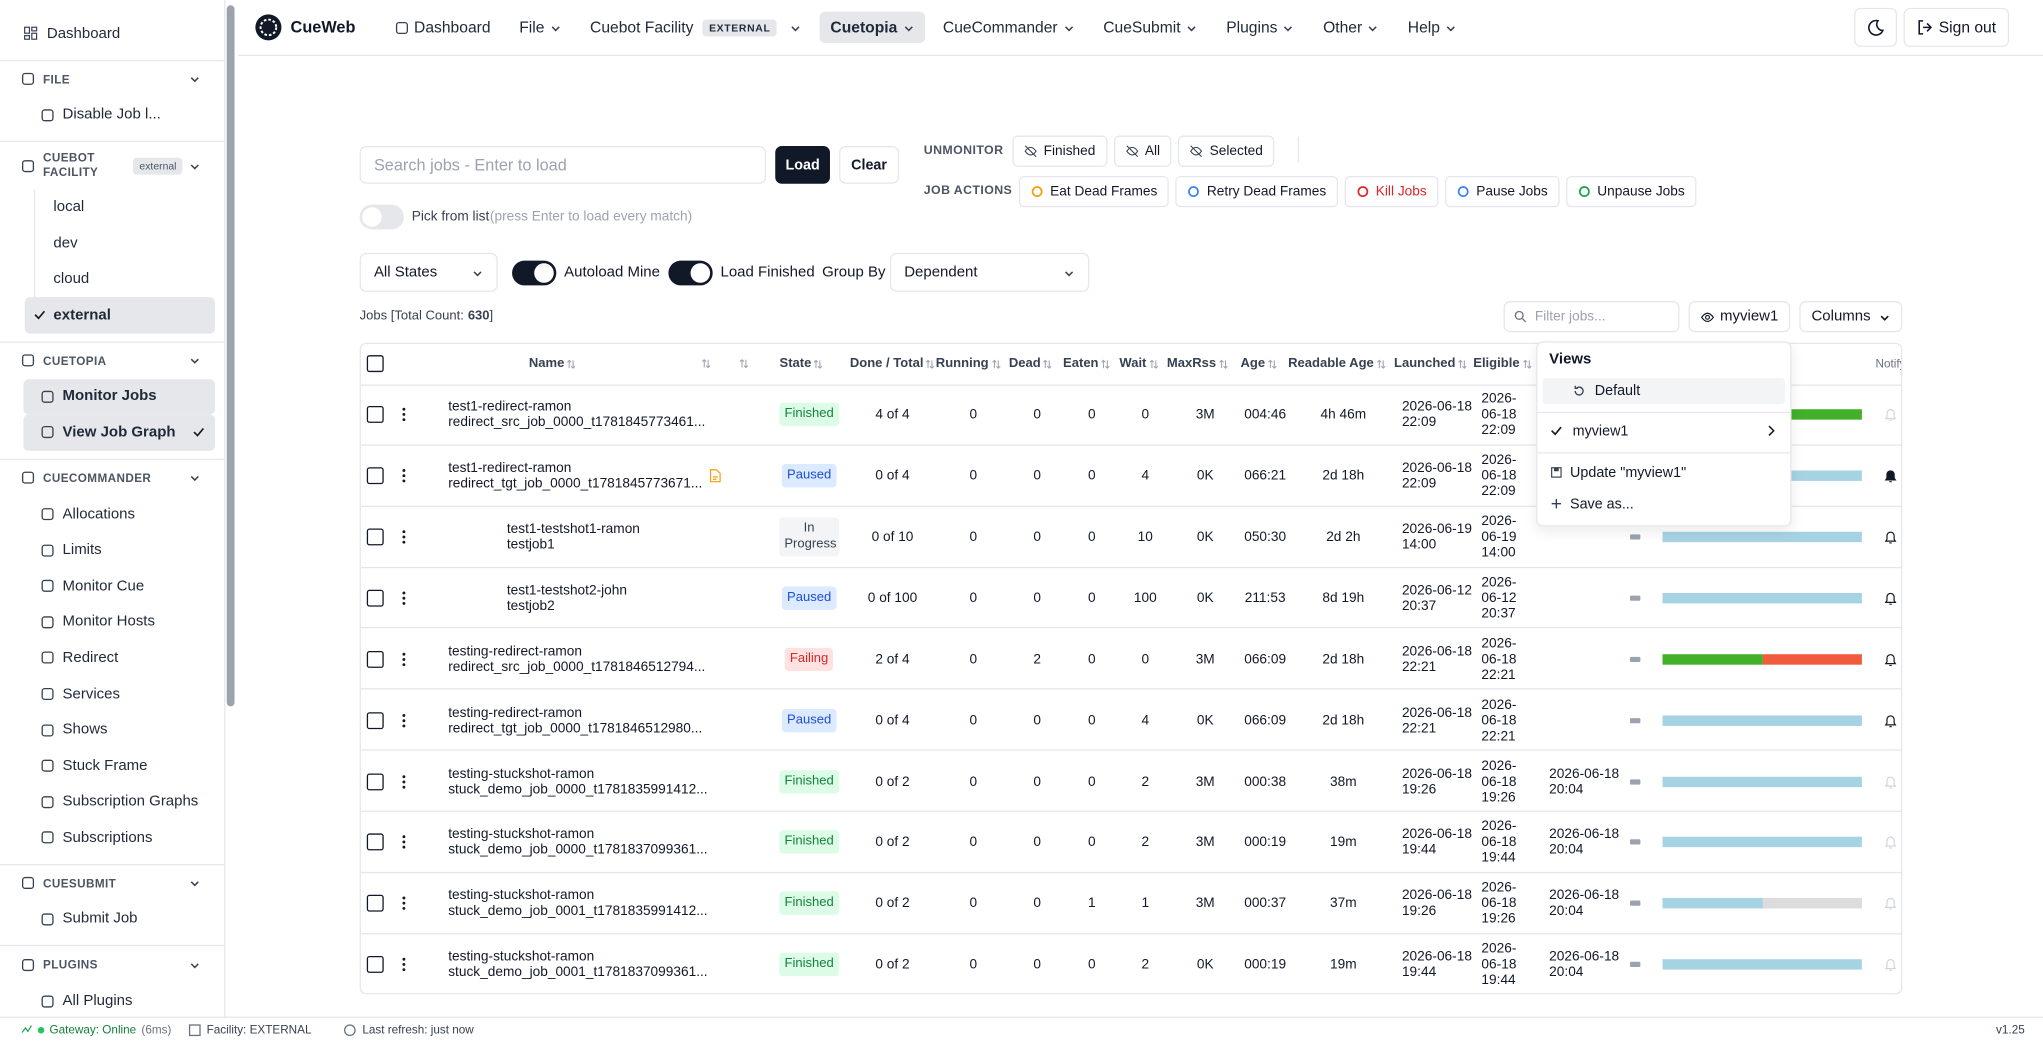 The height and width of the screenshot is (1041, 2043). What do you see at coordinates (1008, 27) in the screenshot?
I see `nav-item: CueCommander` at bounding box center [1008, 27].